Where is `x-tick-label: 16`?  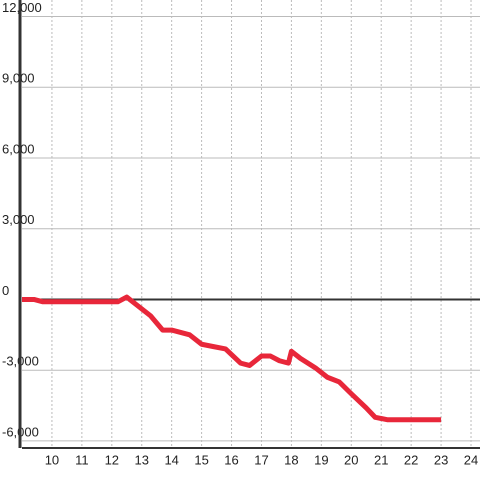
x-tick-label: 16 is located at coordinates (231, 459).